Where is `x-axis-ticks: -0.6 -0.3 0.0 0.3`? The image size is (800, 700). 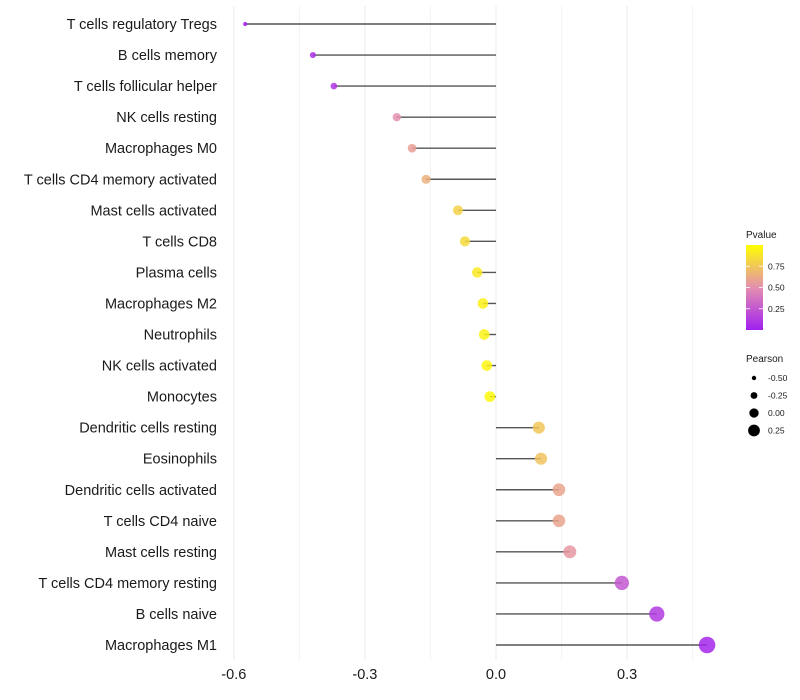
x-axis-ticks: -0.6 -0.3 0.0 0.3 is located at coordinates (429, 675).